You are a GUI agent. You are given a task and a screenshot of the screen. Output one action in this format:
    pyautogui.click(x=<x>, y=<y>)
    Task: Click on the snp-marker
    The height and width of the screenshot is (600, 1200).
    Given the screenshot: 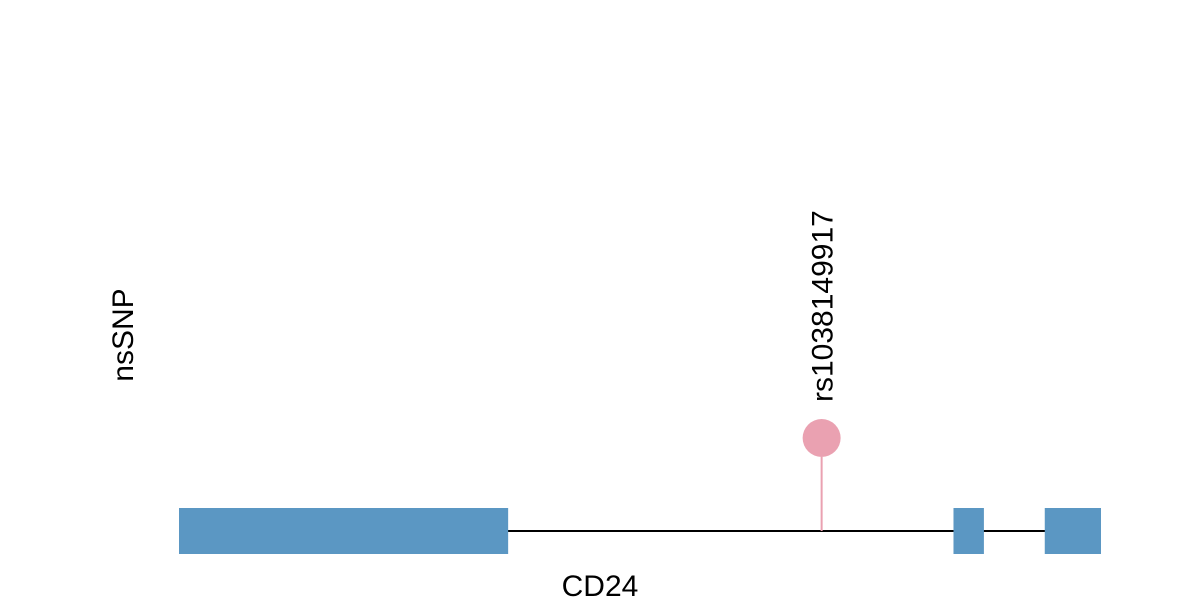 What is the action you would take?
    pyautogui.click(x=821, y=438)
    